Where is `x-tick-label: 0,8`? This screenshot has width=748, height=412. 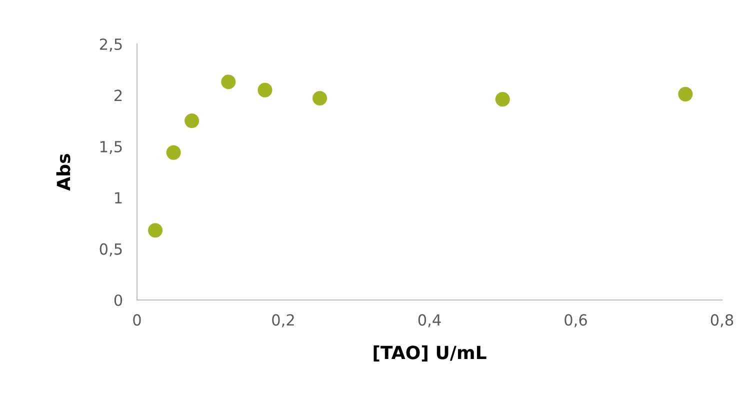
x-tick-label: 0,8 is located at coordinates (722, 321).